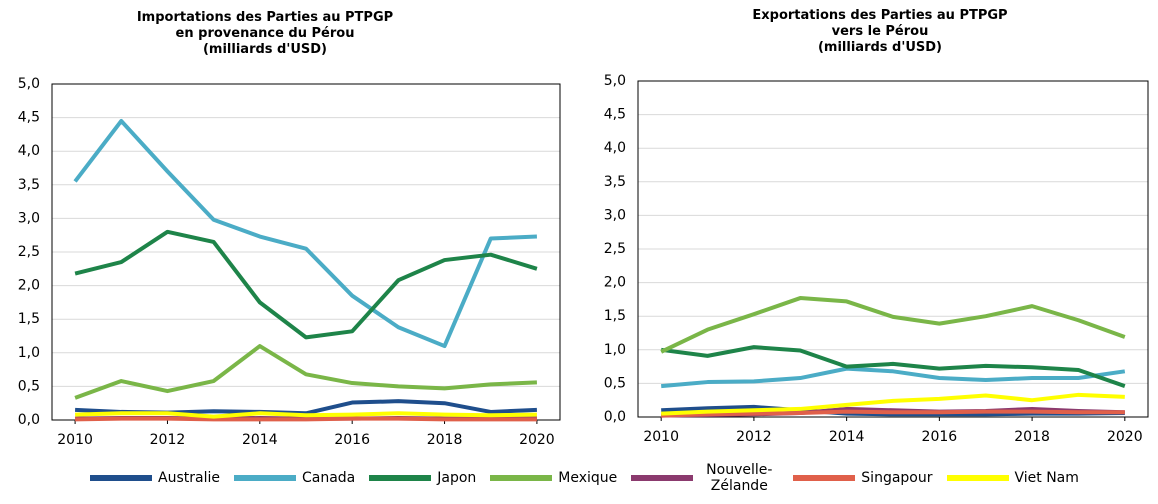 The image size is (1158, 504). I want to click on legend-entry: Canada, so click(294, 478).